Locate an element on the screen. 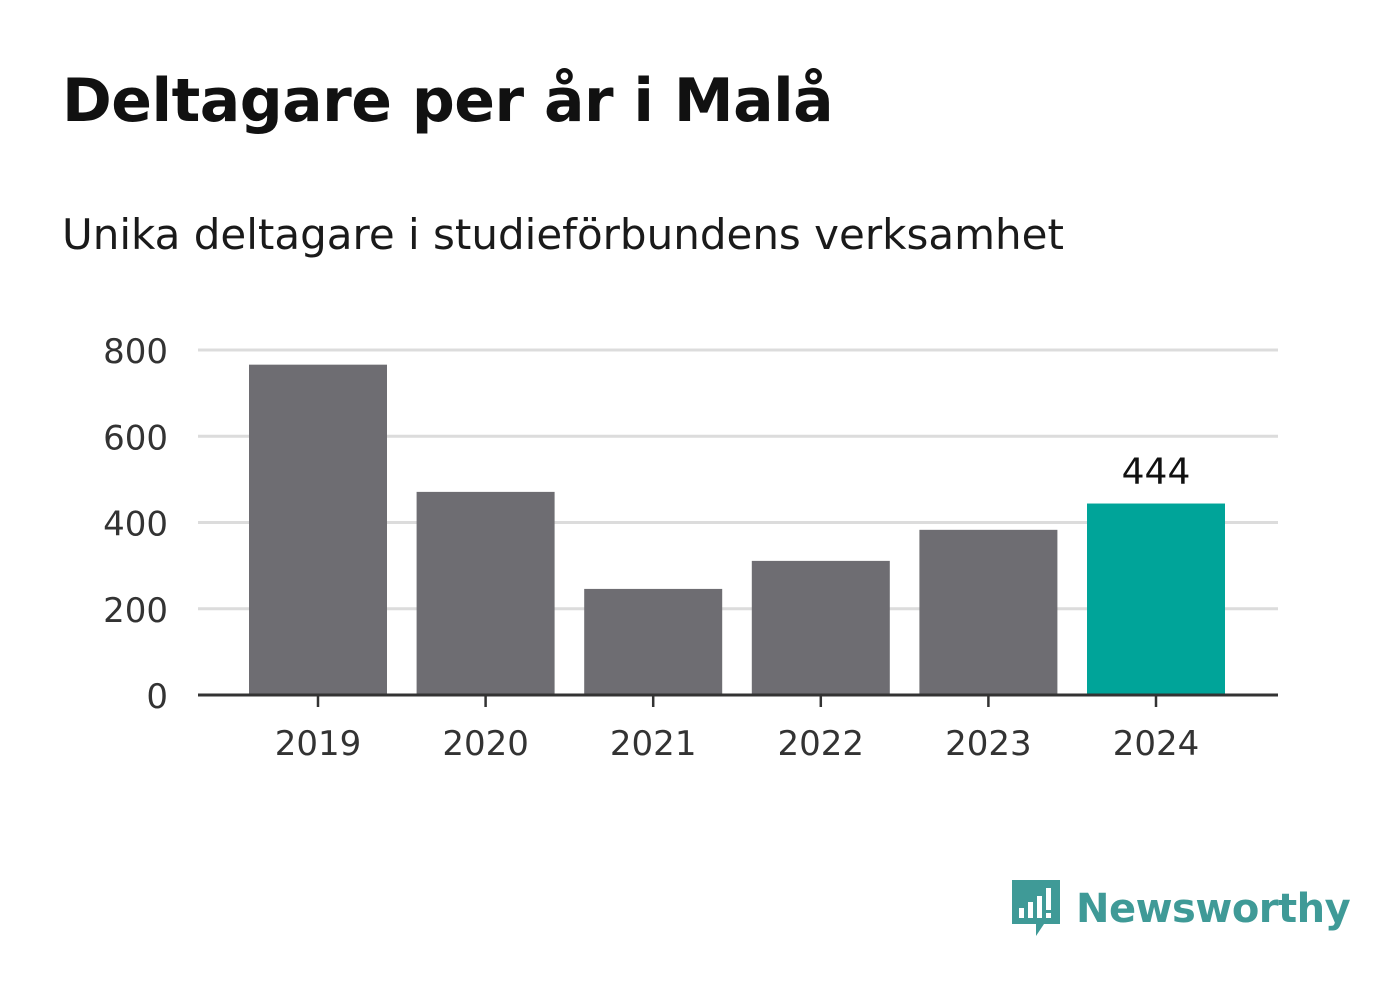 Image resolution: width=1382 pixels, height=999 pixels. chart-title: Deltagare per år i Malå is located at coordinates (448, 101).